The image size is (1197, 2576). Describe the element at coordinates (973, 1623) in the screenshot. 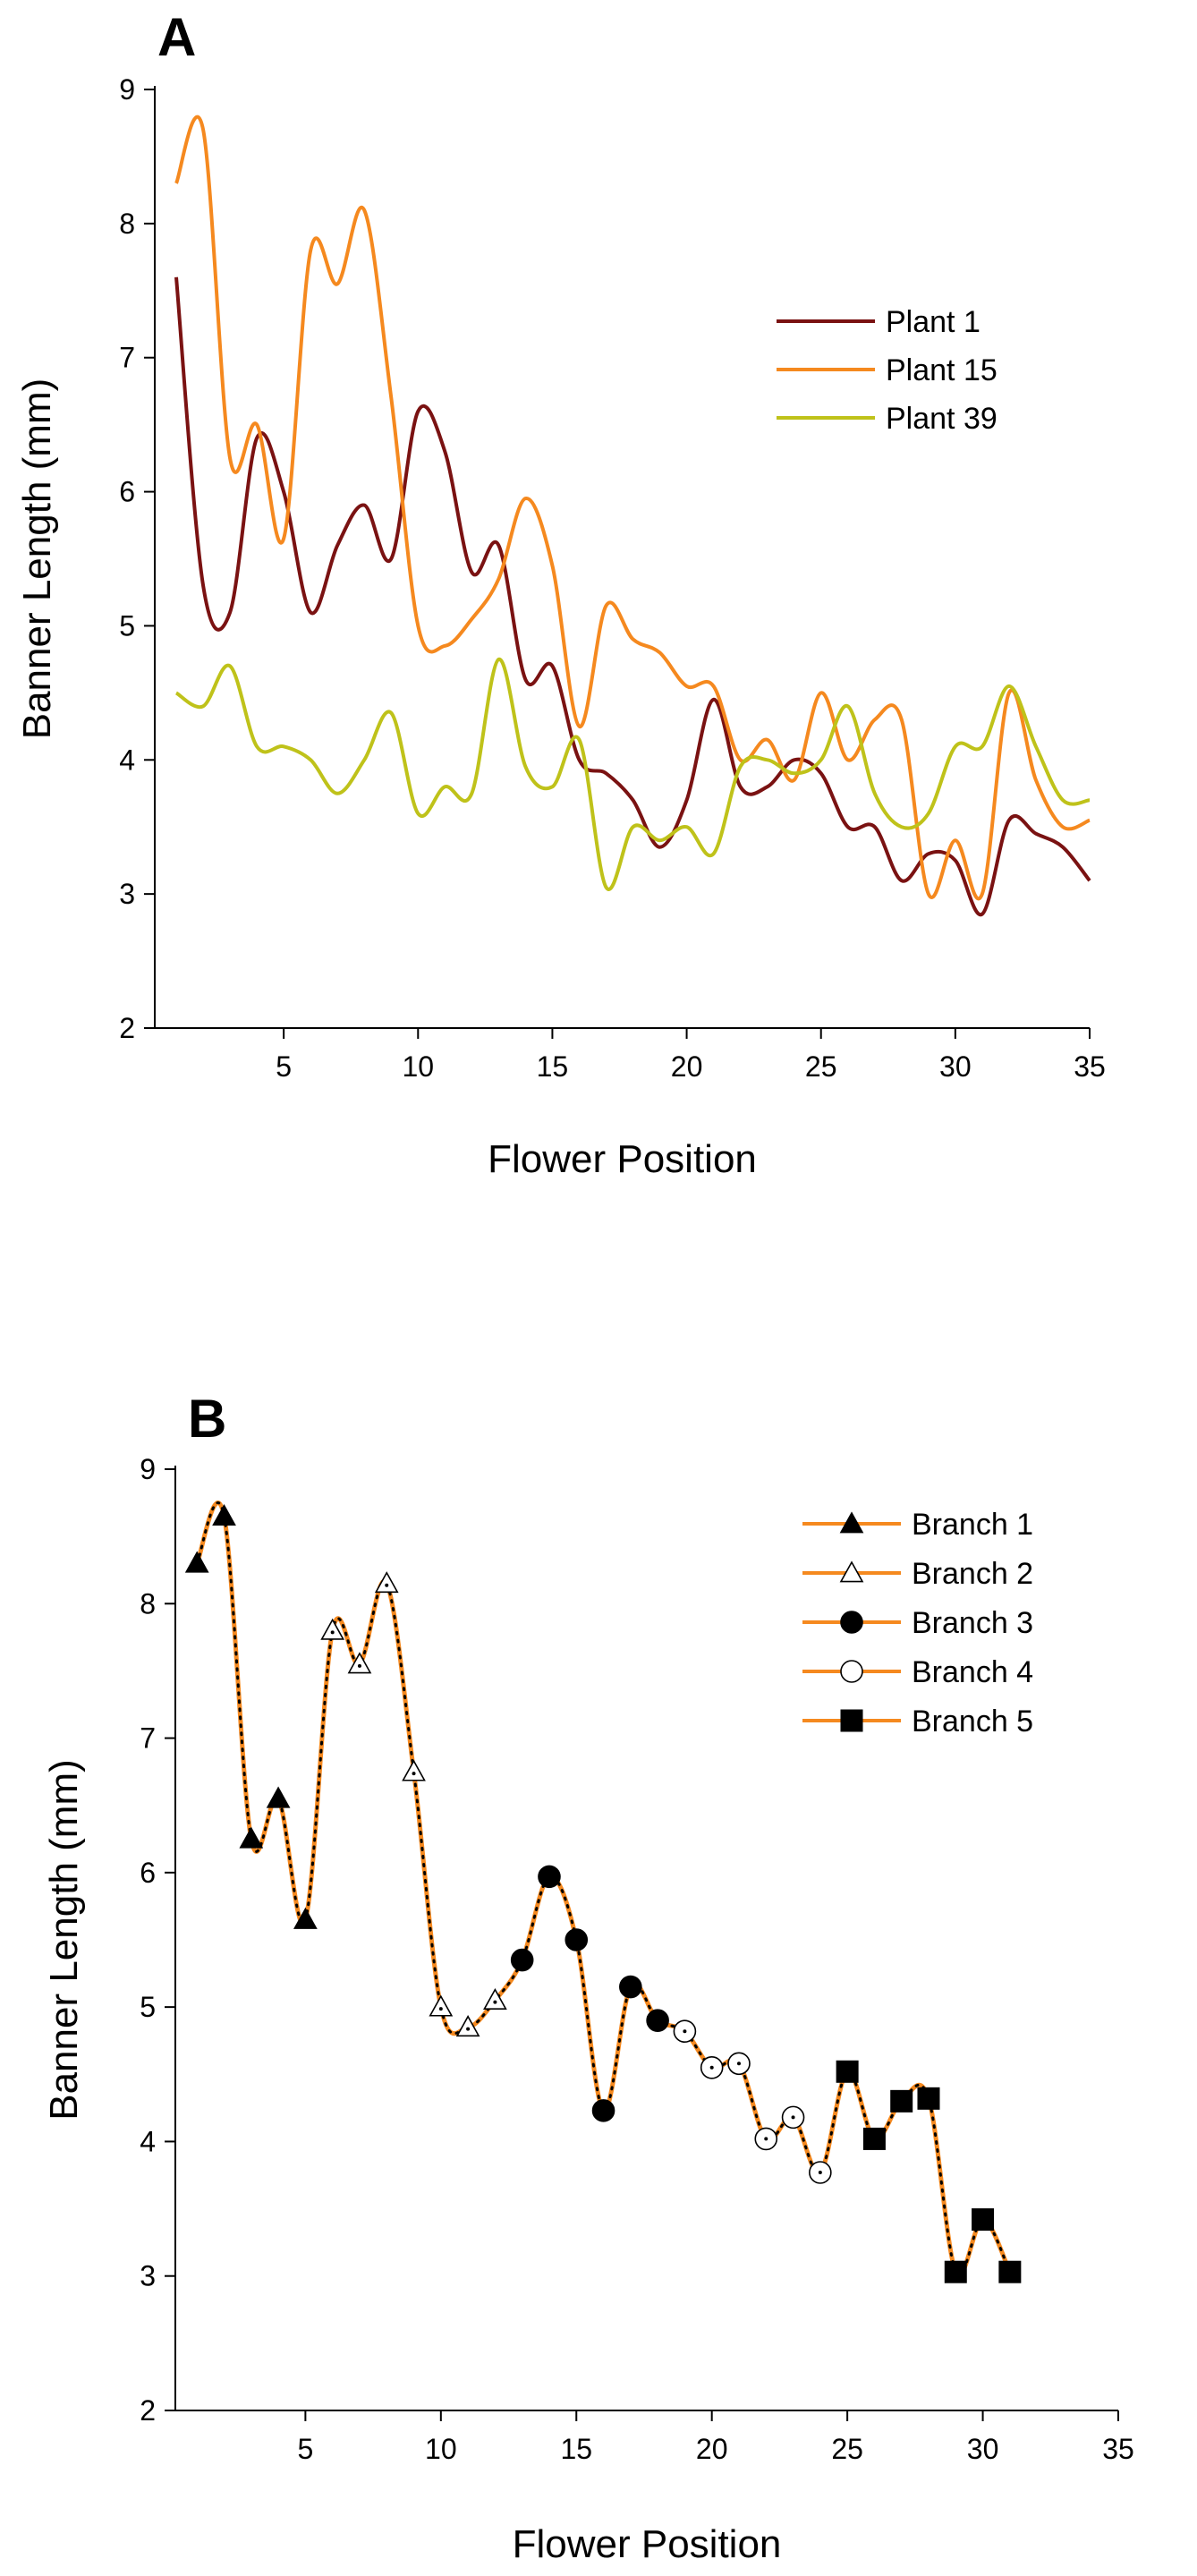

I see `legend-label: Branch 3` at that location.